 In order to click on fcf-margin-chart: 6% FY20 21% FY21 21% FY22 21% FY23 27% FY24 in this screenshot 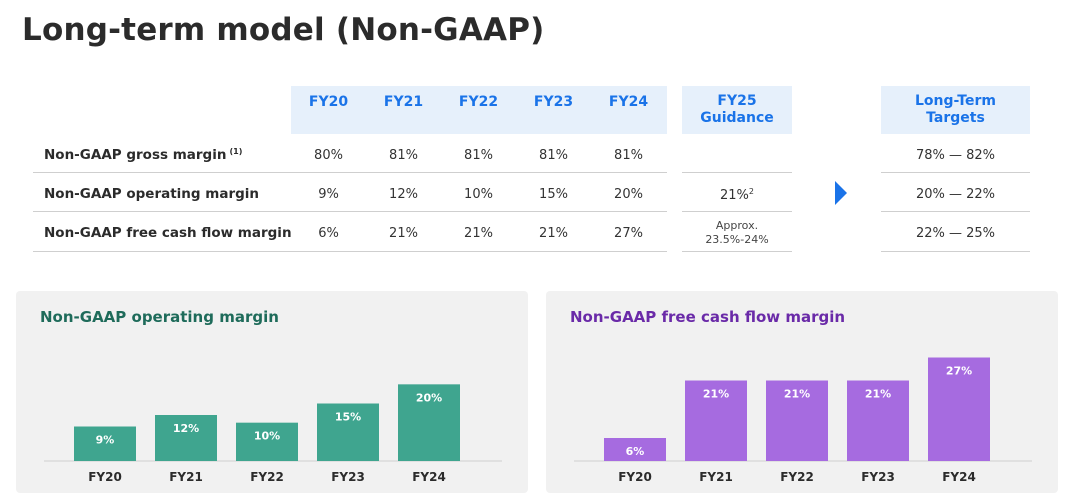, I will do `click(803, 420)`.